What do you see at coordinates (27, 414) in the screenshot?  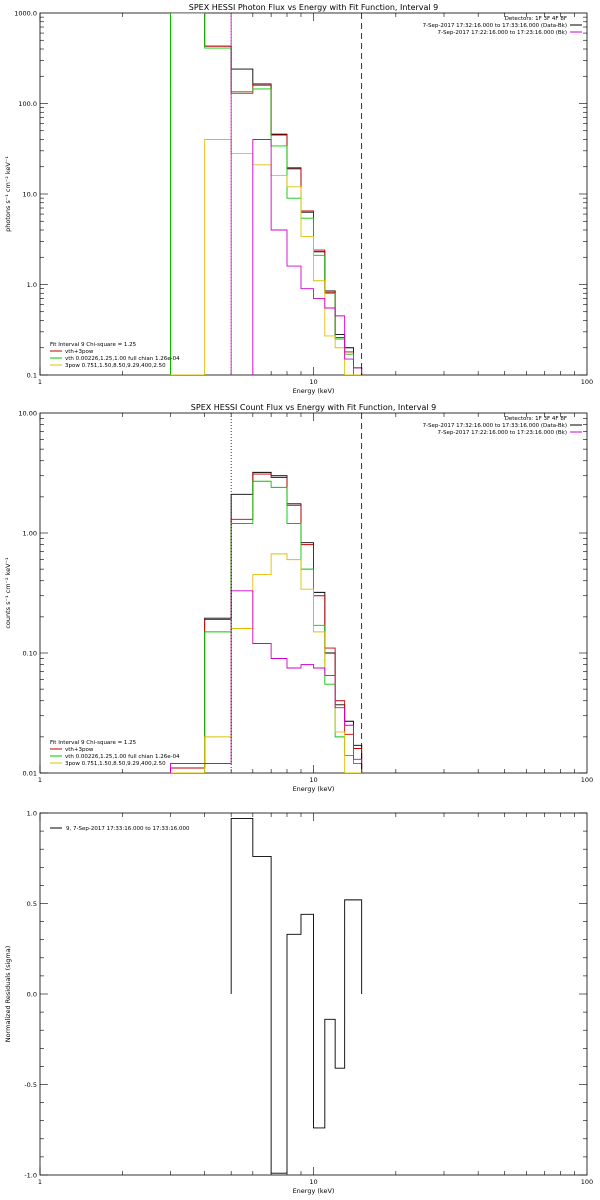 I see `y-tick-label: 10.00` at bounding box center [27, 414].